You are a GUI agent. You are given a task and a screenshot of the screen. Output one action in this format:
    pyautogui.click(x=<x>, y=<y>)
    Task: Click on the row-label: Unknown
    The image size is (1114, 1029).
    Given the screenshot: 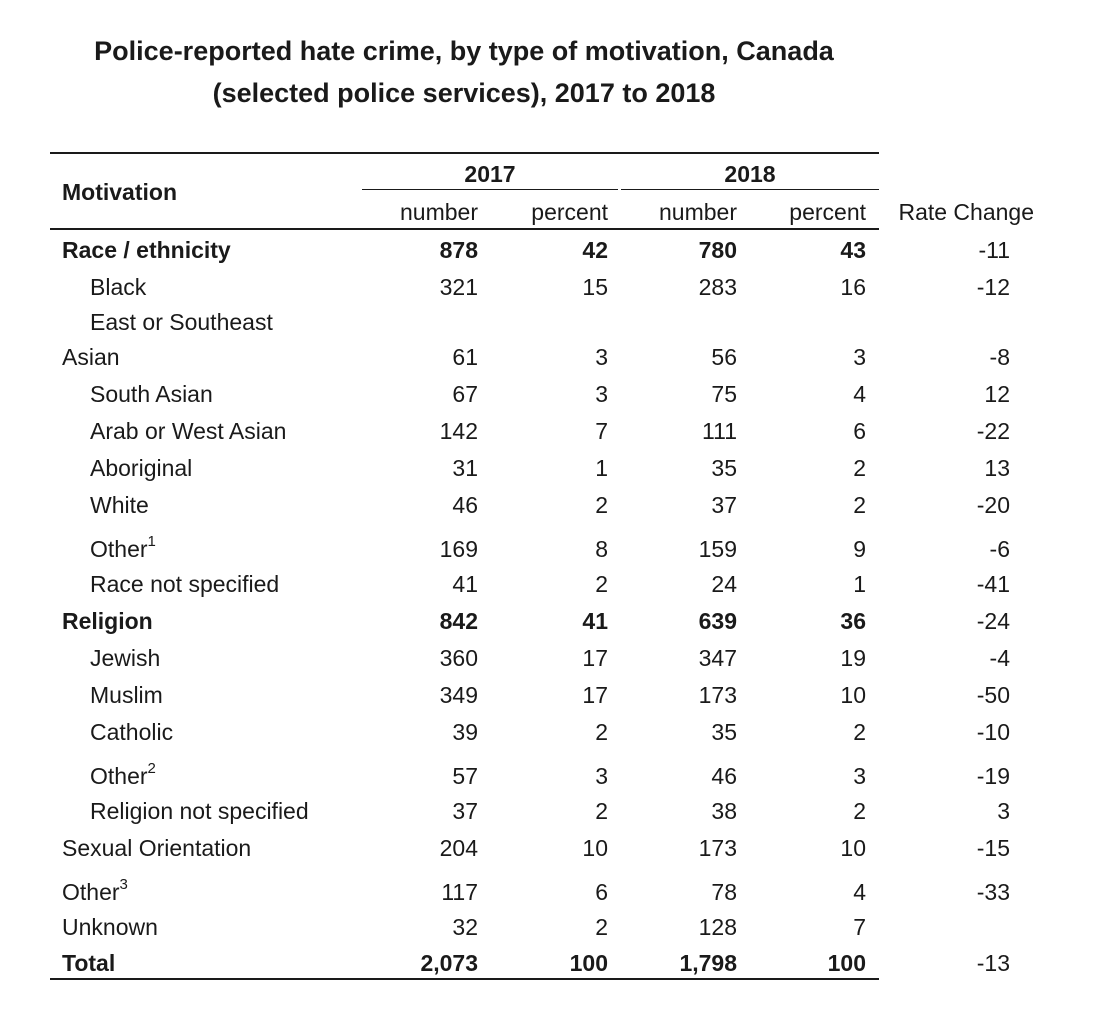 What is the action you would take?
    pyautogui.click(x=110, y=927)
    